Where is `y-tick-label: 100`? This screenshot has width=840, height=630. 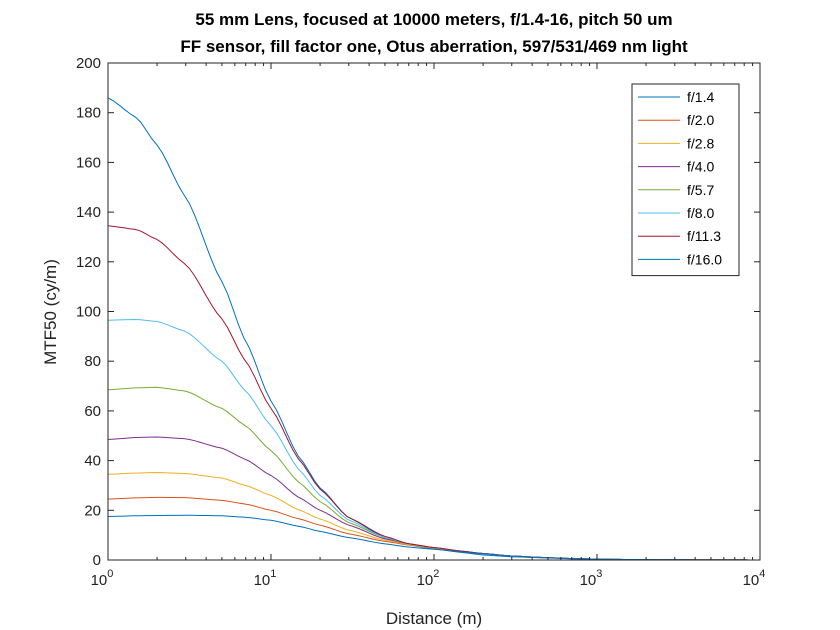 y-tick-label: 100 is located at coordinates (88, 312).